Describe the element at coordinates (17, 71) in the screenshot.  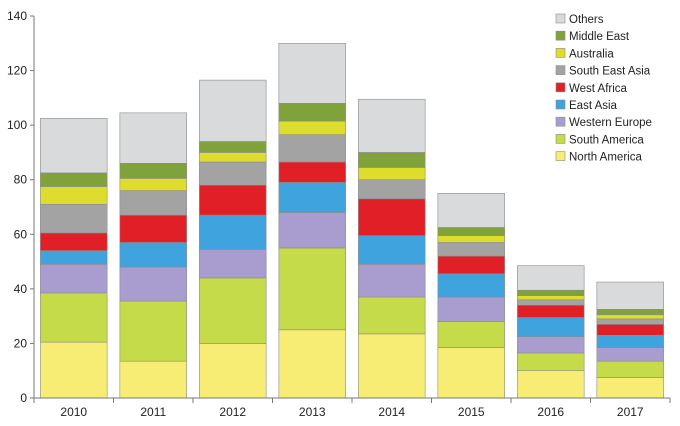
I see `y-tick-label: 120` at that location.